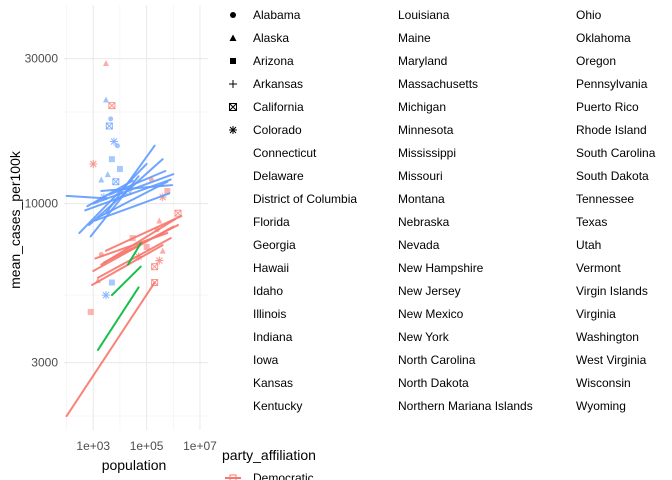 This screenshot has height=480, width=672. I want to click on legend-shape-label: Washington, so click(607, 337).